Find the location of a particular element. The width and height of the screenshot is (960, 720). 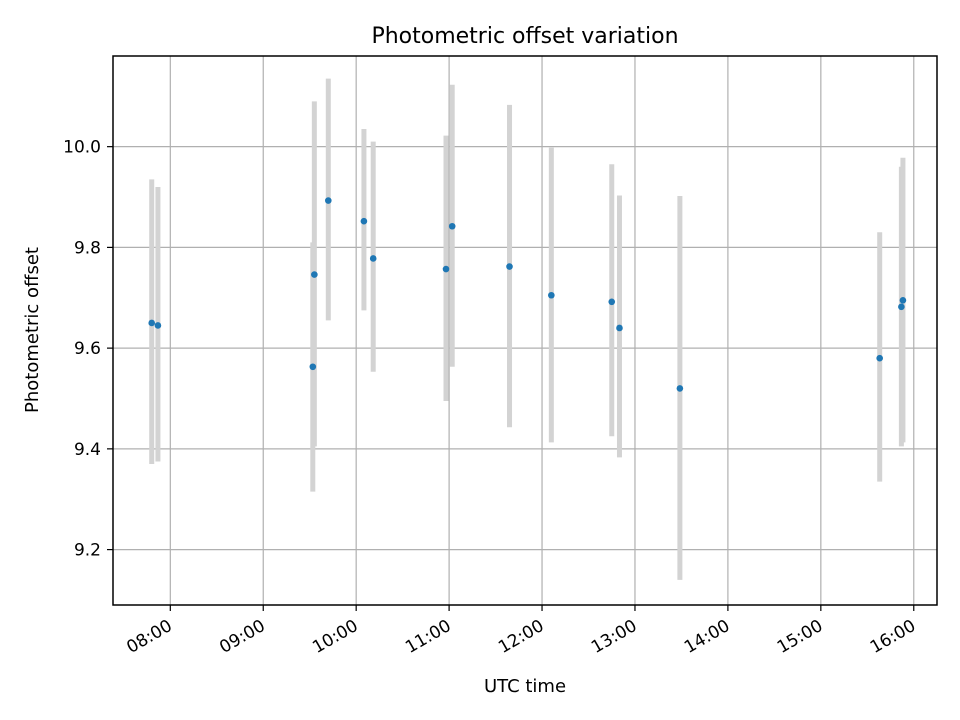

y-tick-label: 9.2 is located at coordinates (87, 551).